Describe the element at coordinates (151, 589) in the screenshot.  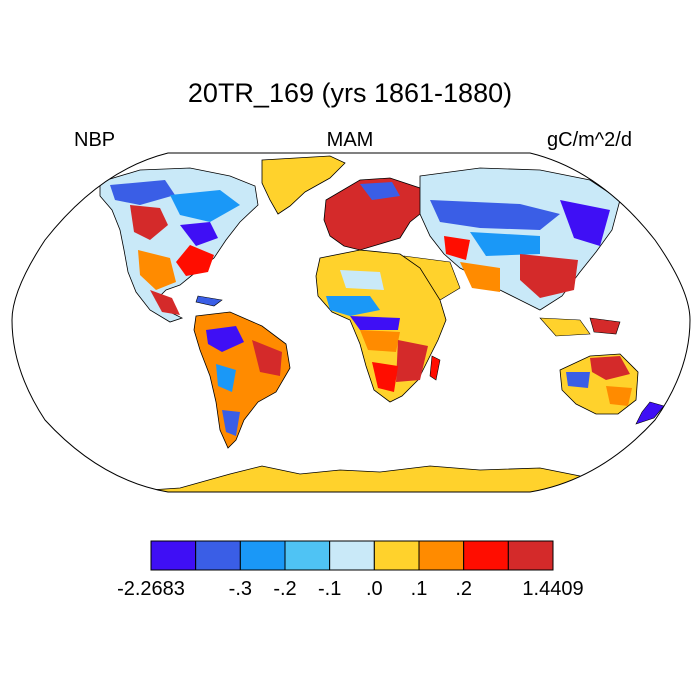
I see `colorbar-tick-label: -2.2683` at that location.